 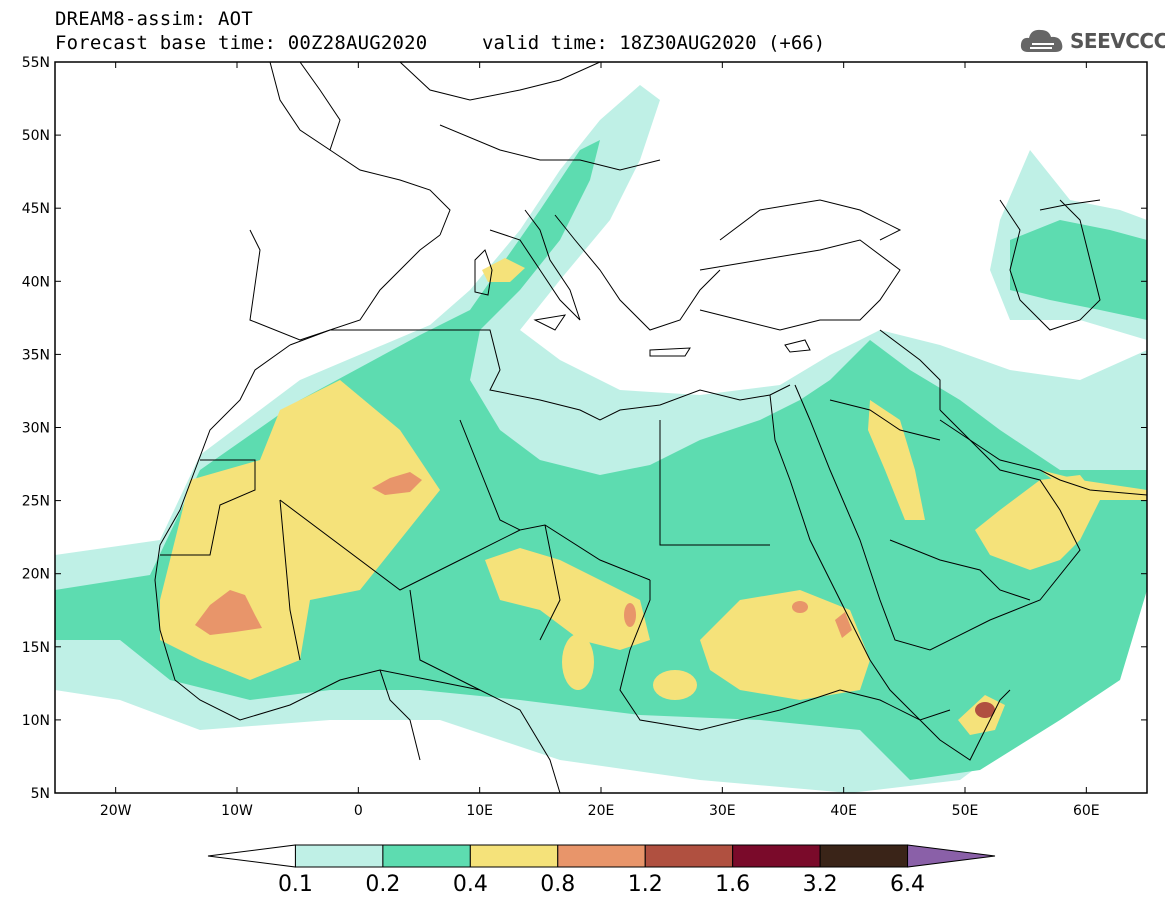 What do you see at coordinates (578, 662) in the screenshot?
I see `aot-region-high-cameroon` at bounding box center [578, 662].